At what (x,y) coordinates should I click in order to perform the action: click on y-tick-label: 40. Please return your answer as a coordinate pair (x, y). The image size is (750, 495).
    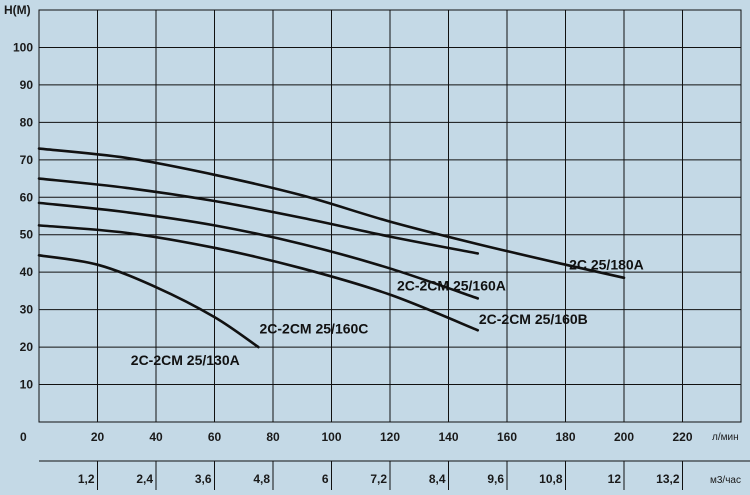
    Looking at the image, I should click on (27, 272).